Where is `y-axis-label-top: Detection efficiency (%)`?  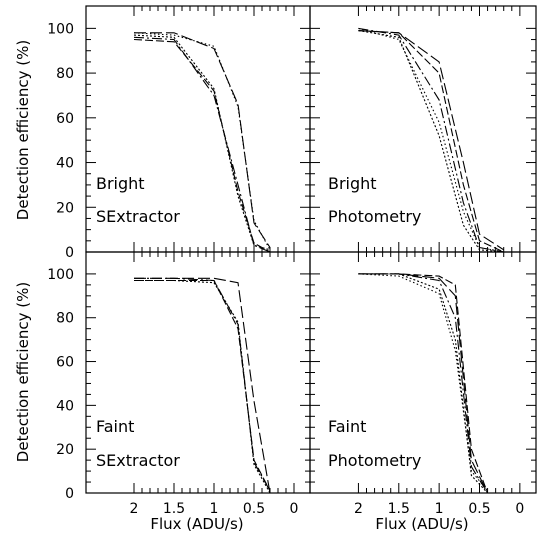
y-axis-label-top: Detection efficiency (%) is located at coordinates (23, 130).